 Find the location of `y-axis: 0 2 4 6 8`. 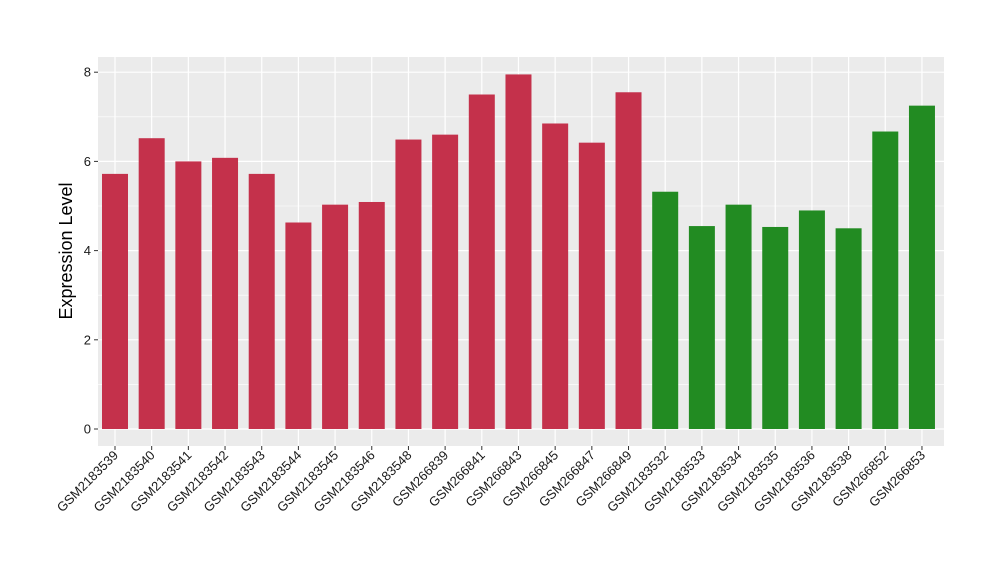

y-axis: 0 2 4 6 8 is located at coordinates (91, 251).